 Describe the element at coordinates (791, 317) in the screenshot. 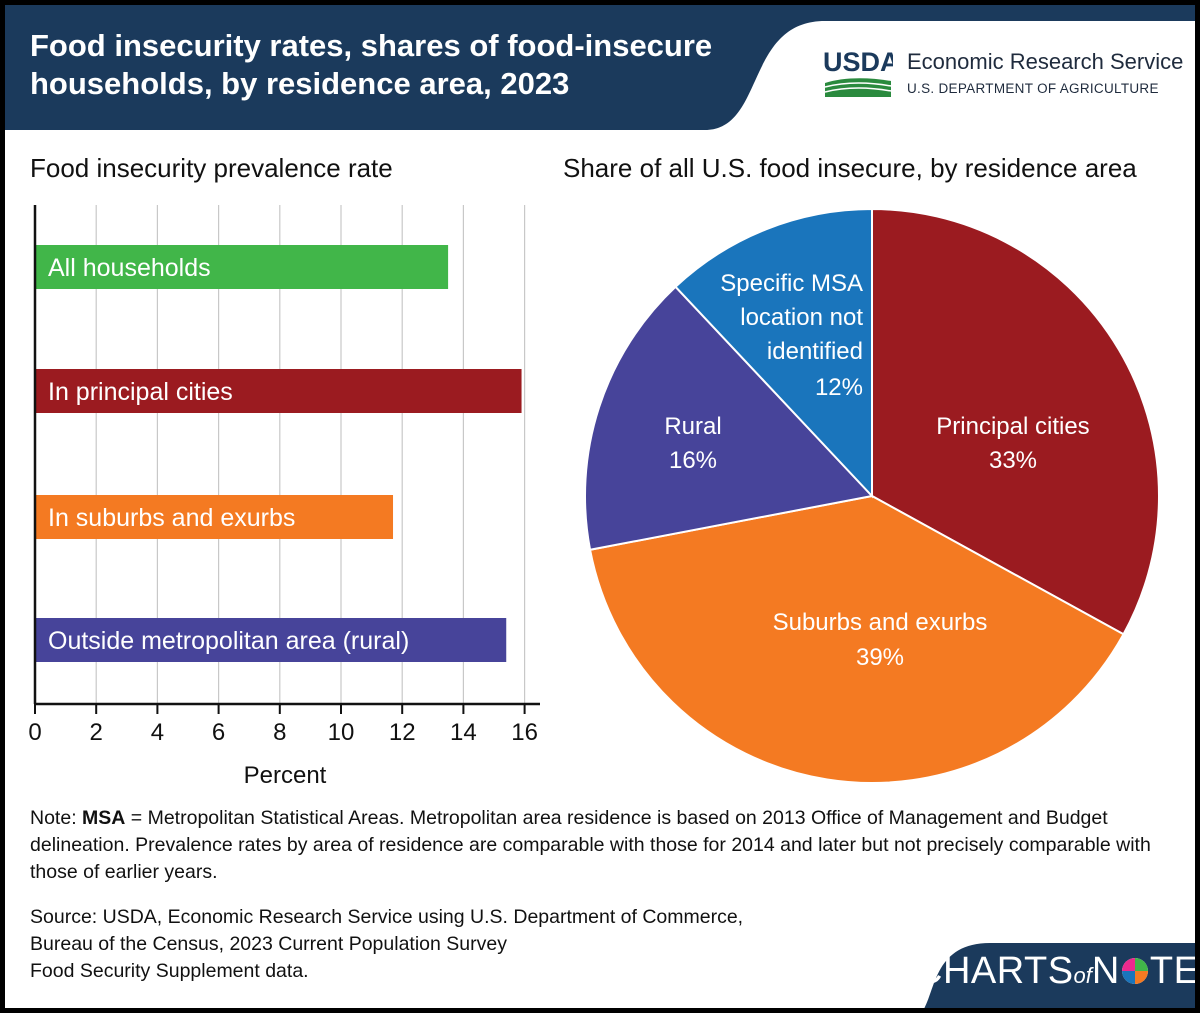

I see `pie-label-msa-not-identified: Specific MSA location not identified` at that location.